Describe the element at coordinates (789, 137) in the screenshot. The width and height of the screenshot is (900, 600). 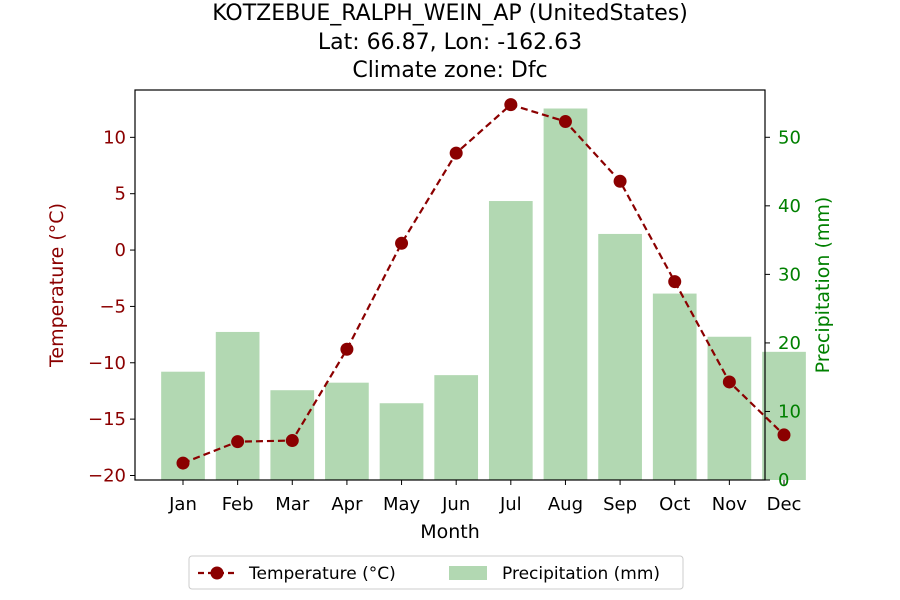
I see `precipitation-tick-label: 50` at that location.